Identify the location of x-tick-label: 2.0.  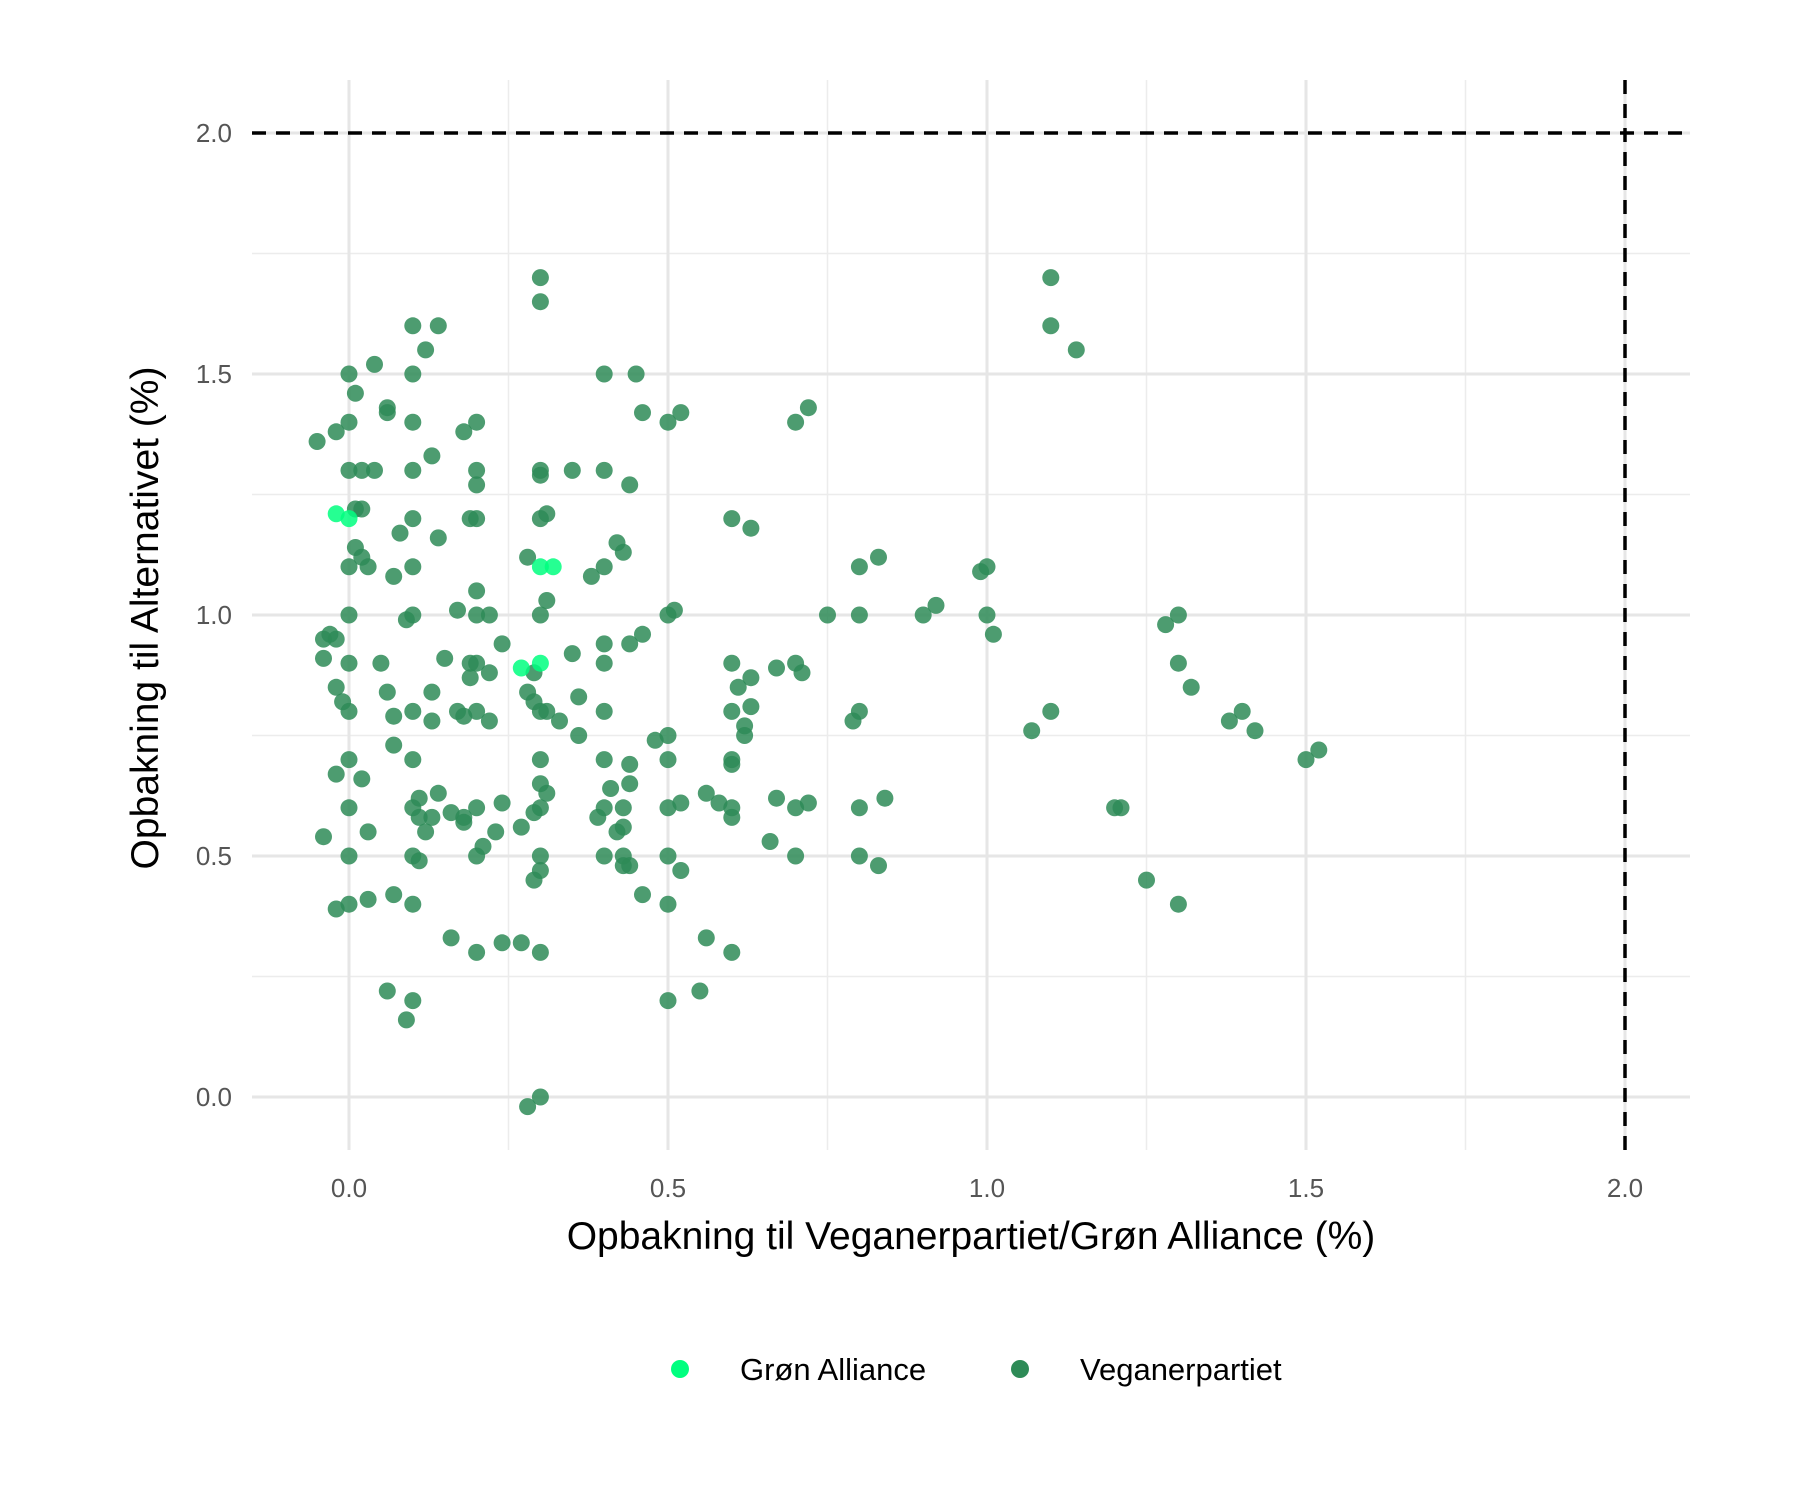
(1625, 1188).